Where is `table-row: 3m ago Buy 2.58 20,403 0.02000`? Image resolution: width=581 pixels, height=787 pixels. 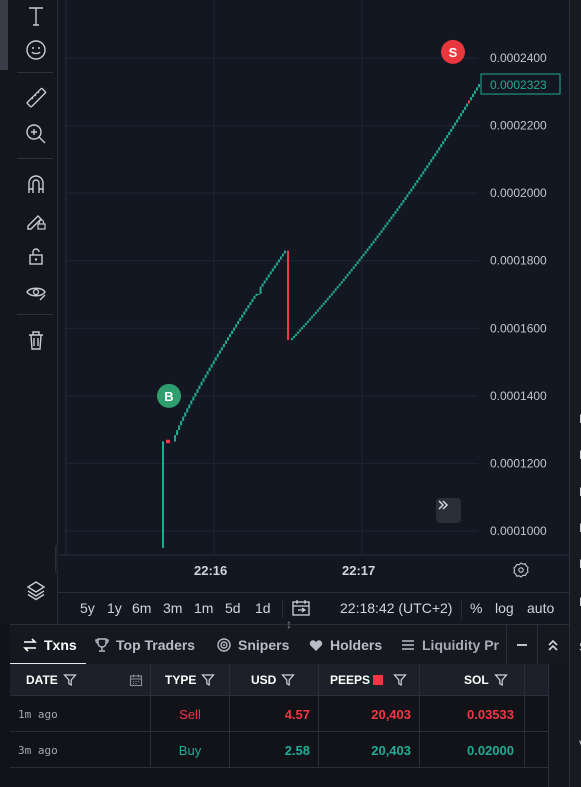
table-row: 3m ago Buy 2.58 20,403 0.02000 is located at coordinates (279, 750).